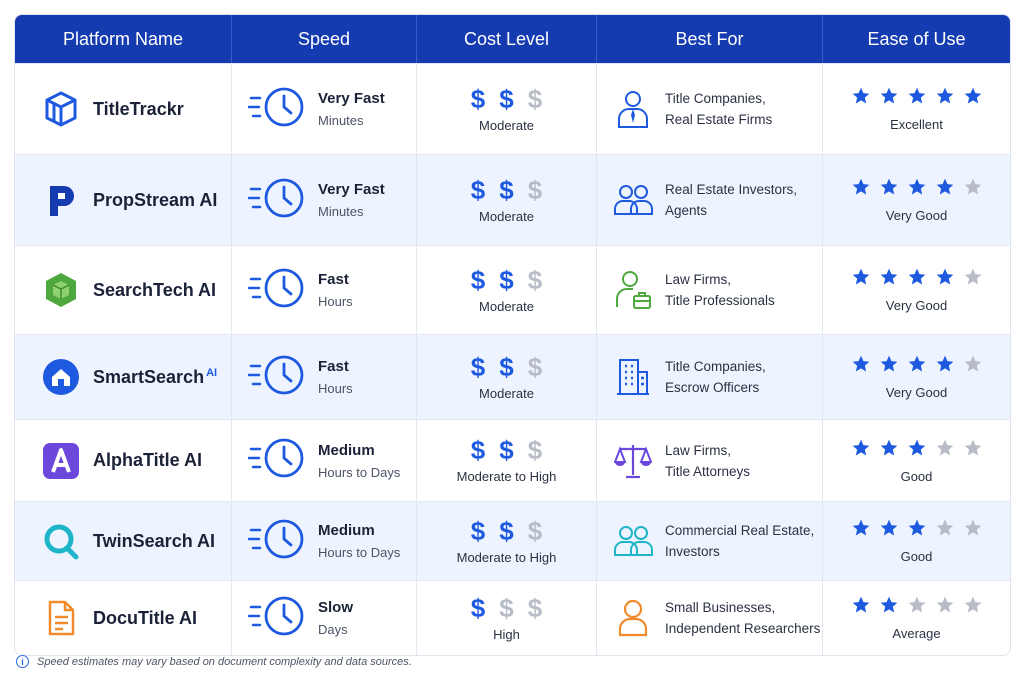  Describe the element at coordinates (633, 109) in the screenshot. I see `person-tie-icon` at that location.